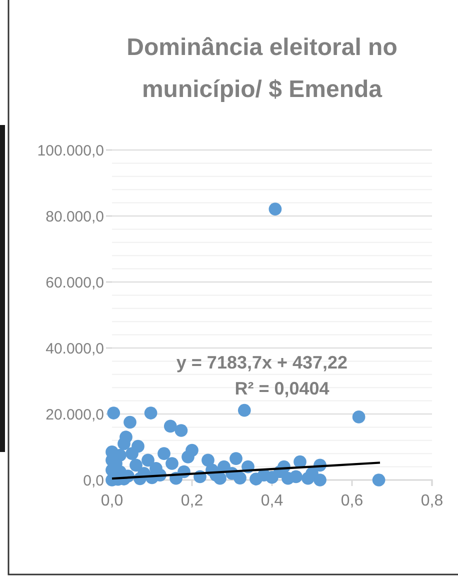 Image resolution: width=458 pixels, height=577 pixels. Describe the element at coordinates (75, 283) in the screenshot. I see `y-tick-label: 60.000,0` at that location.